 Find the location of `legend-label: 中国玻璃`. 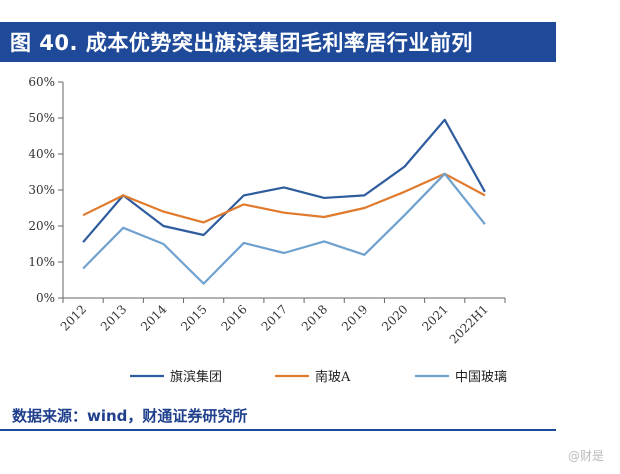

legend-label: 中国玻璃 is located at coordinates (481, 377).